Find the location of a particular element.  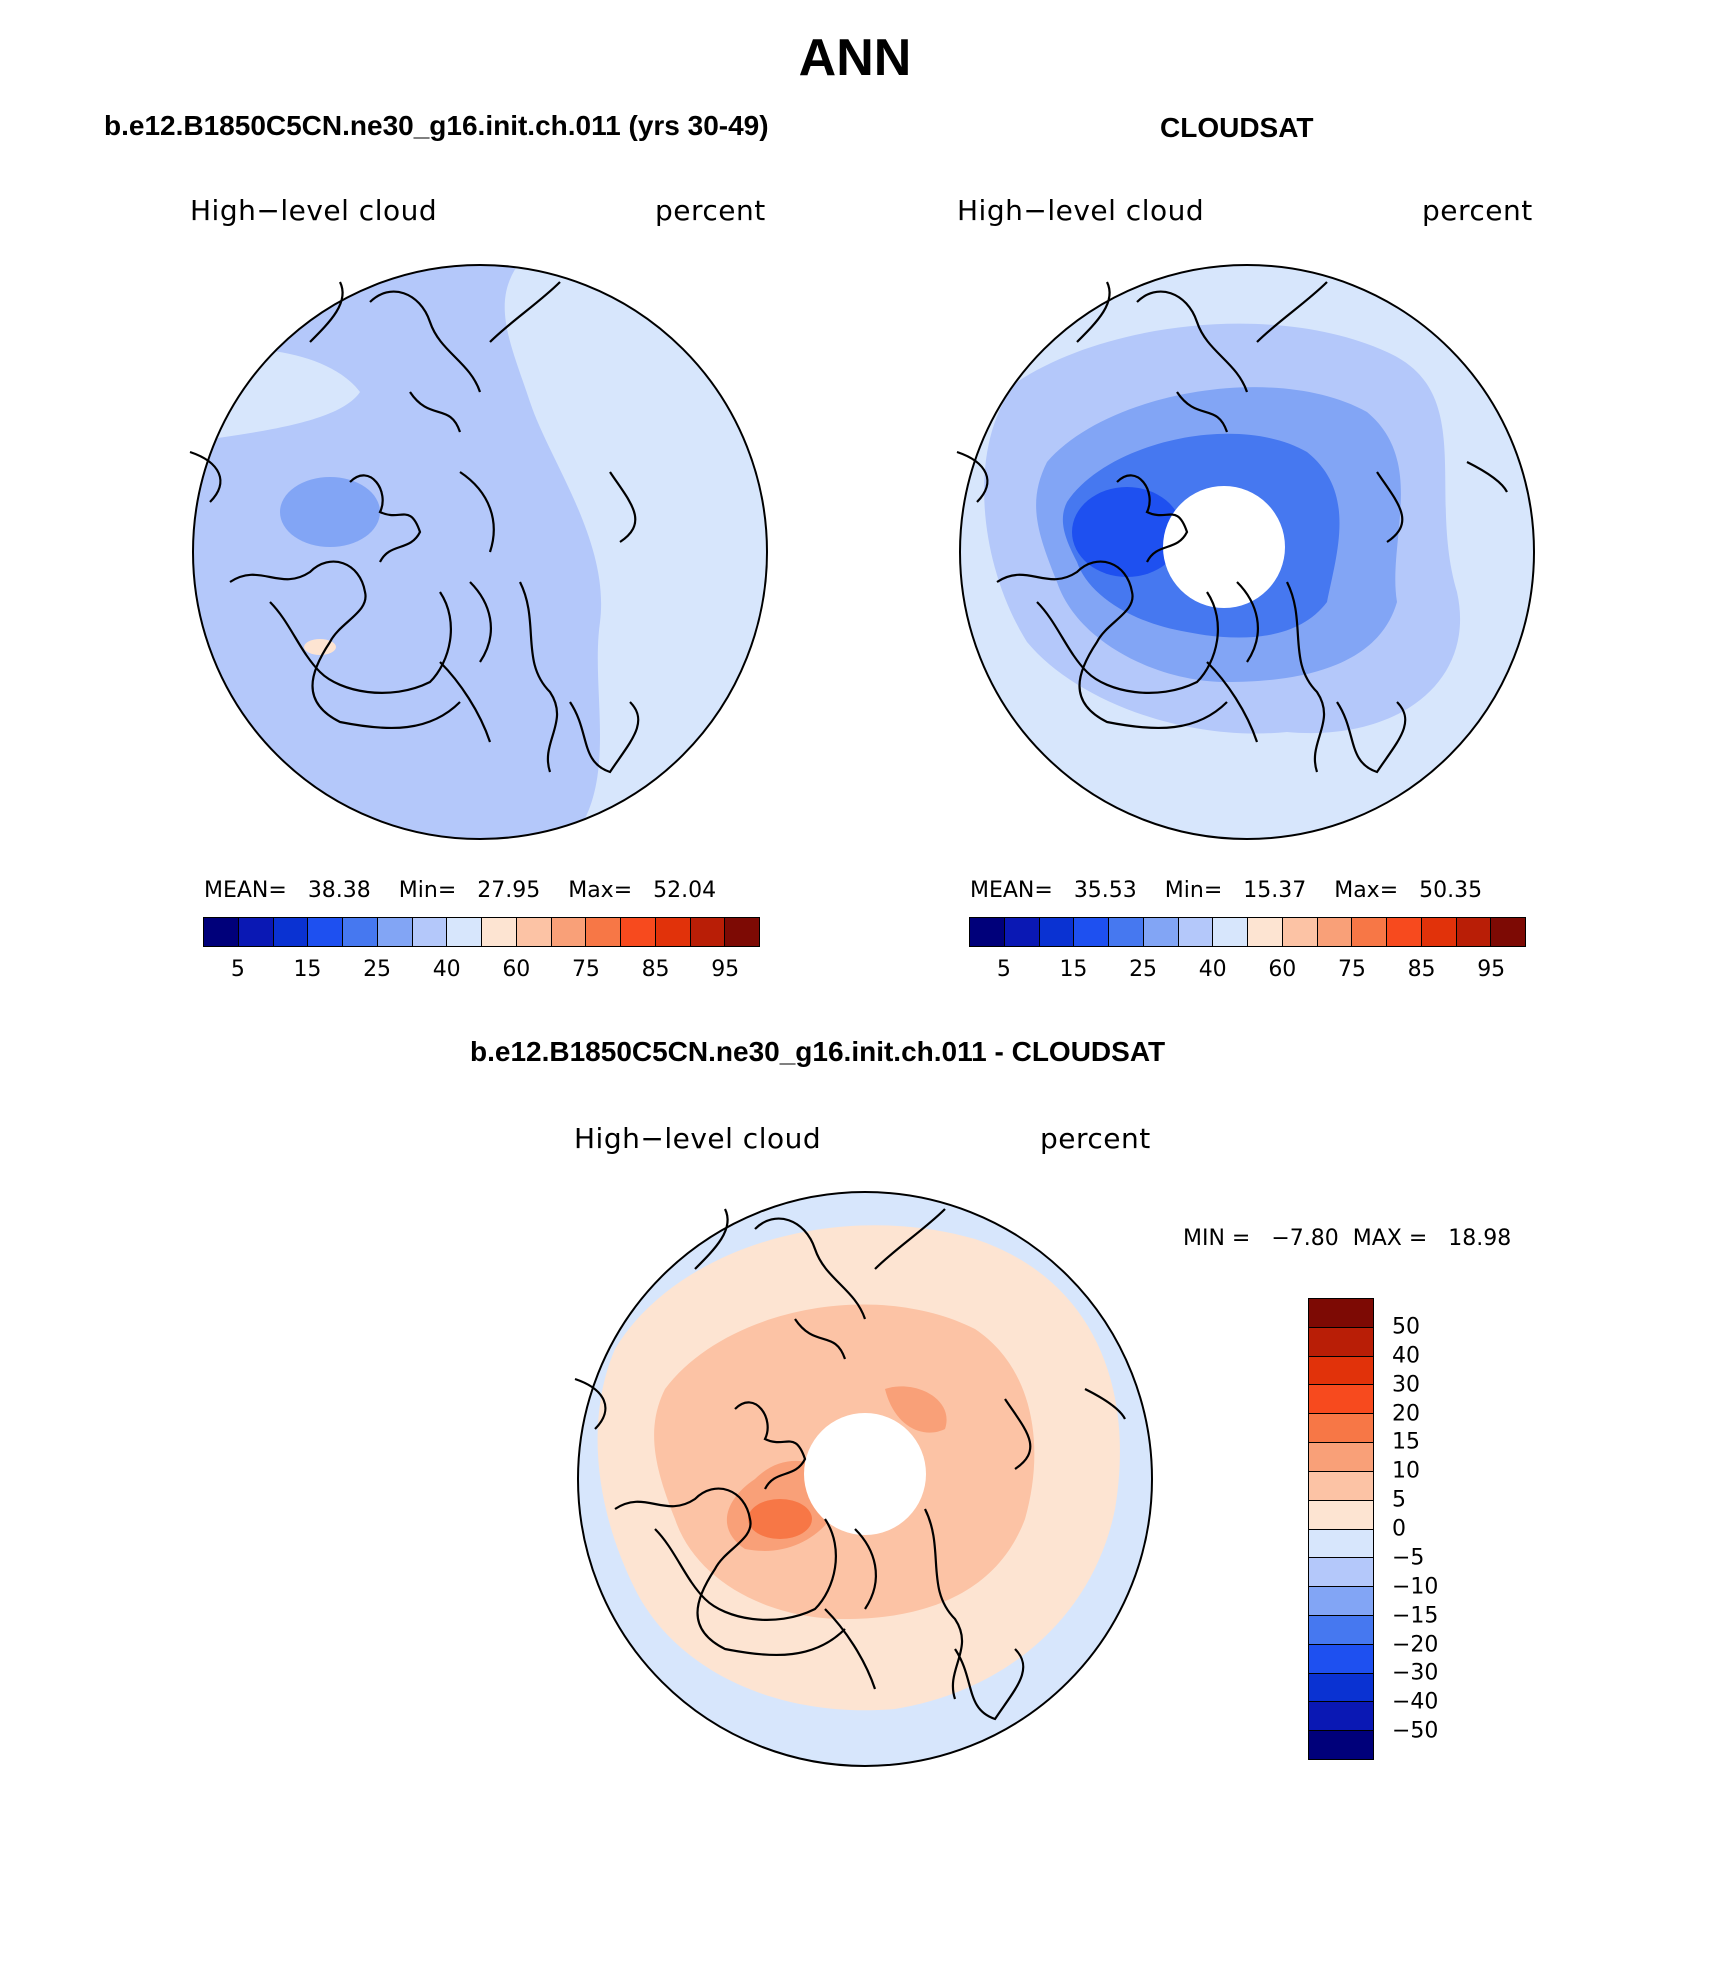

map-fill-lightband-right is located at coordinates (635, 552).